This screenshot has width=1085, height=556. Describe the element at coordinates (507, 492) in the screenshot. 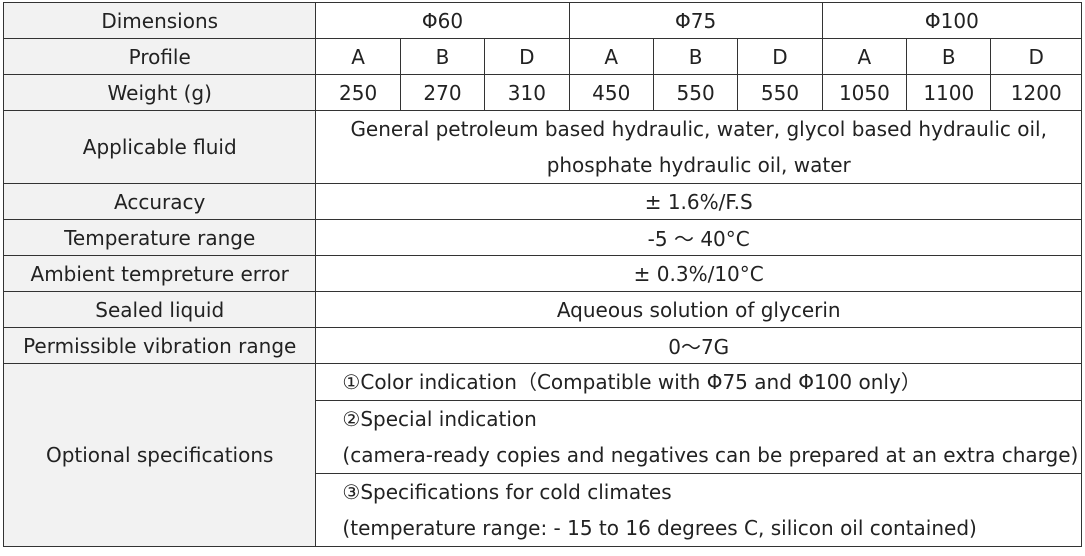

I see `optional-item-line: ③Specifications for cold climates` at that location.